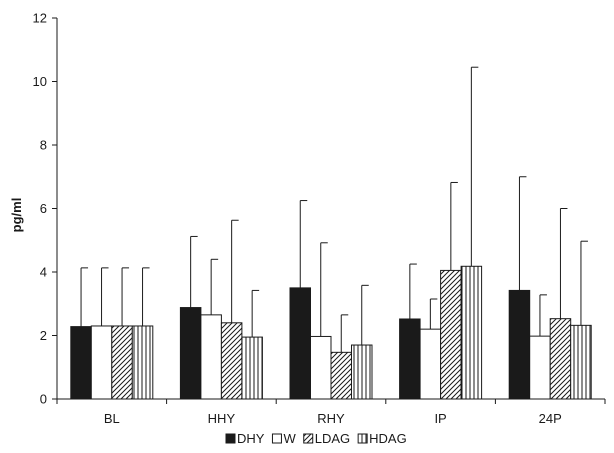 This screenshot has height=453, width=614. I want to click on y-tick-label: 2, so click(43, 335).